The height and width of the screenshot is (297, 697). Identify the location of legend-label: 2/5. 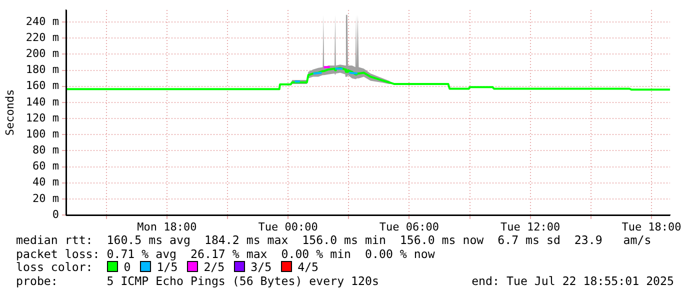
(214, 267).